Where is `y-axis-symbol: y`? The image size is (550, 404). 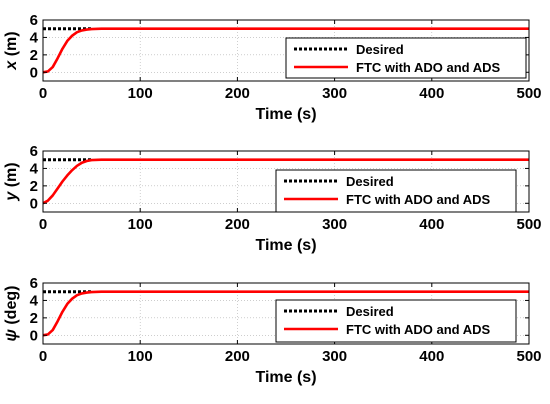
y-axis-symbol: y is located at coordinates (11, 194).